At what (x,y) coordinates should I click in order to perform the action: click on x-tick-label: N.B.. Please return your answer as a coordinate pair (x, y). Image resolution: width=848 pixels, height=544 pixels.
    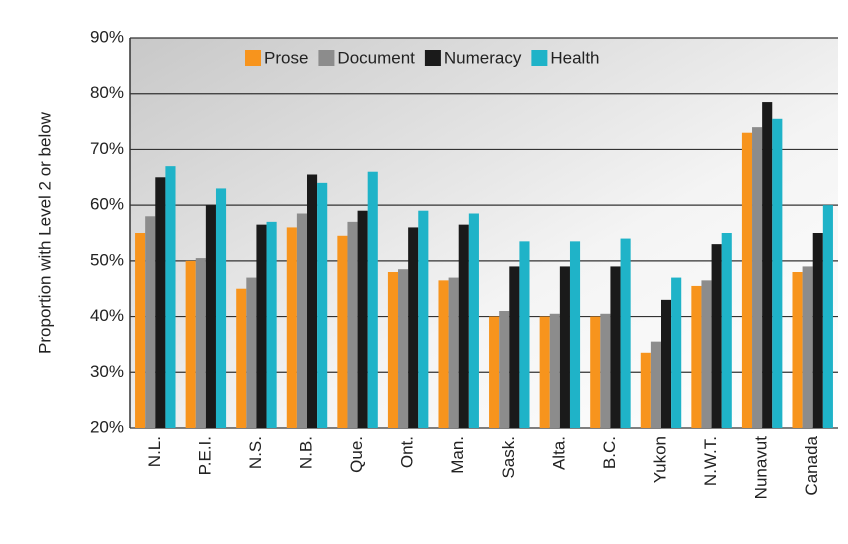
    Looking at the image, I should click on (305, 452).